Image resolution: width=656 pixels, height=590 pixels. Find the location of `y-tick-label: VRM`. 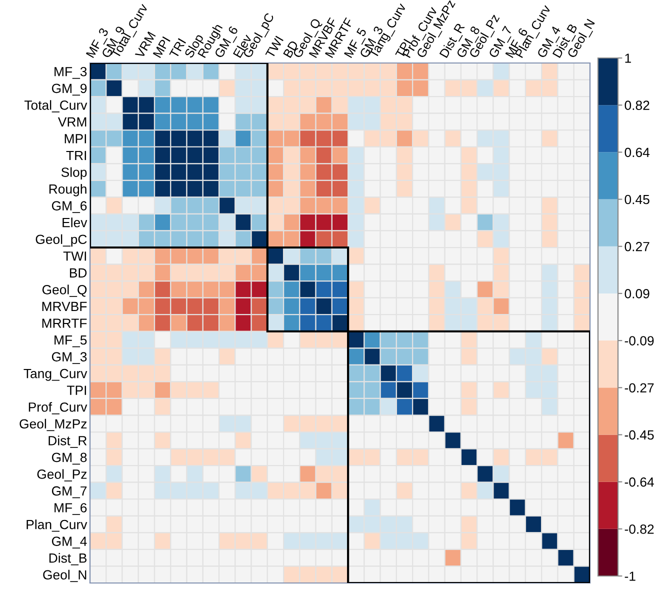

y-tick-label: VRM is located at coordinates (72, 121).